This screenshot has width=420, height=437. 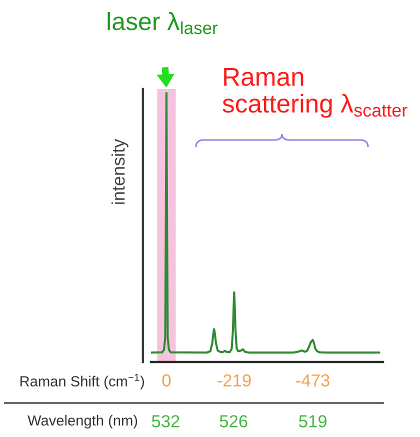 What do you see at coordinates (166, 421) in the screenshot?
I see `x2-tick-label: 532` at bounding box center [166, 421].